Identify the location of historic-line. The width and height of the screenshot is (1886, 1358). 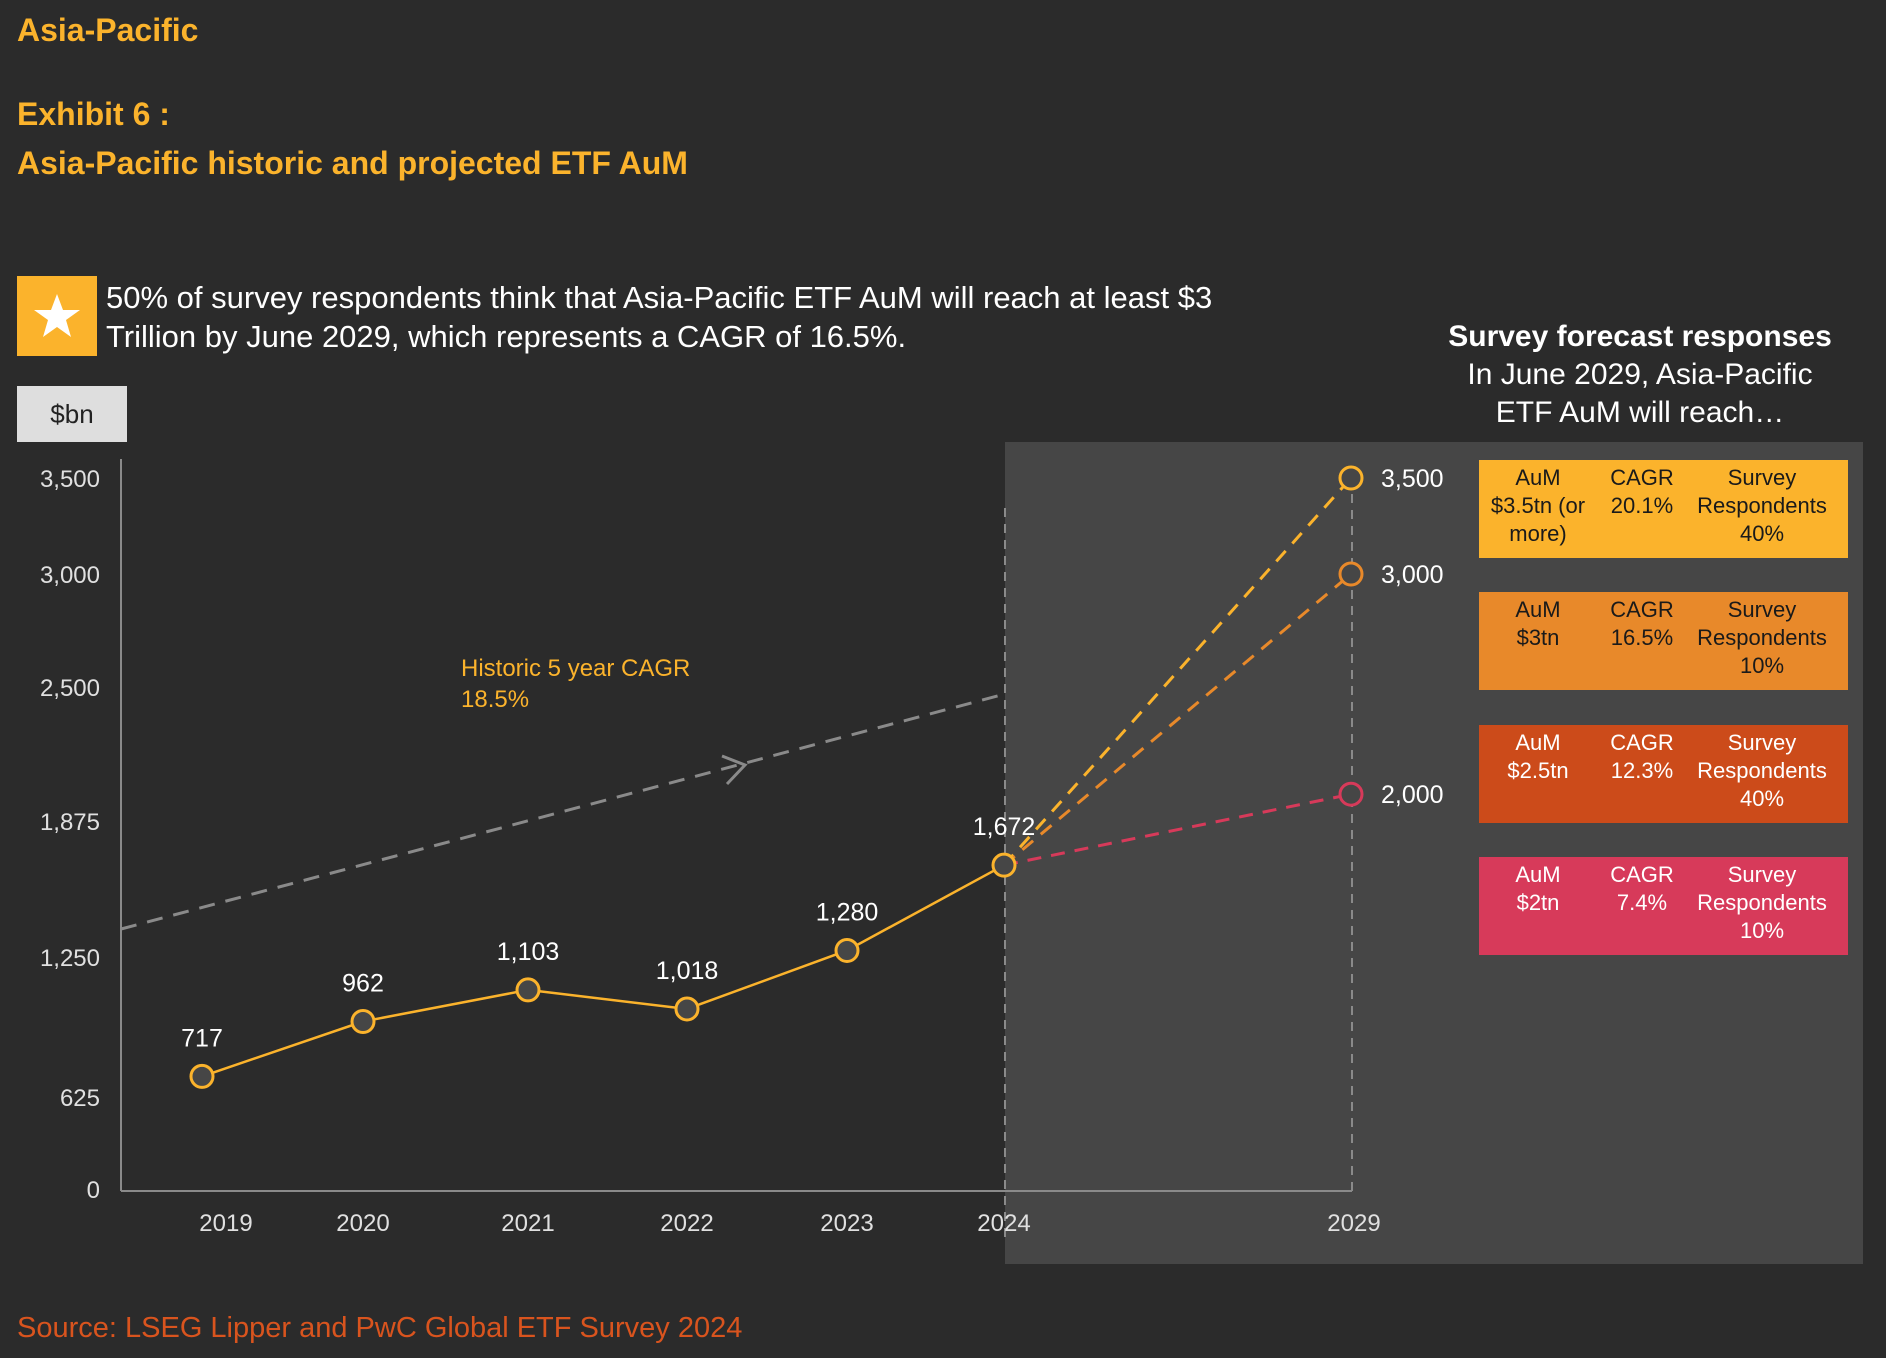
(603, 971).